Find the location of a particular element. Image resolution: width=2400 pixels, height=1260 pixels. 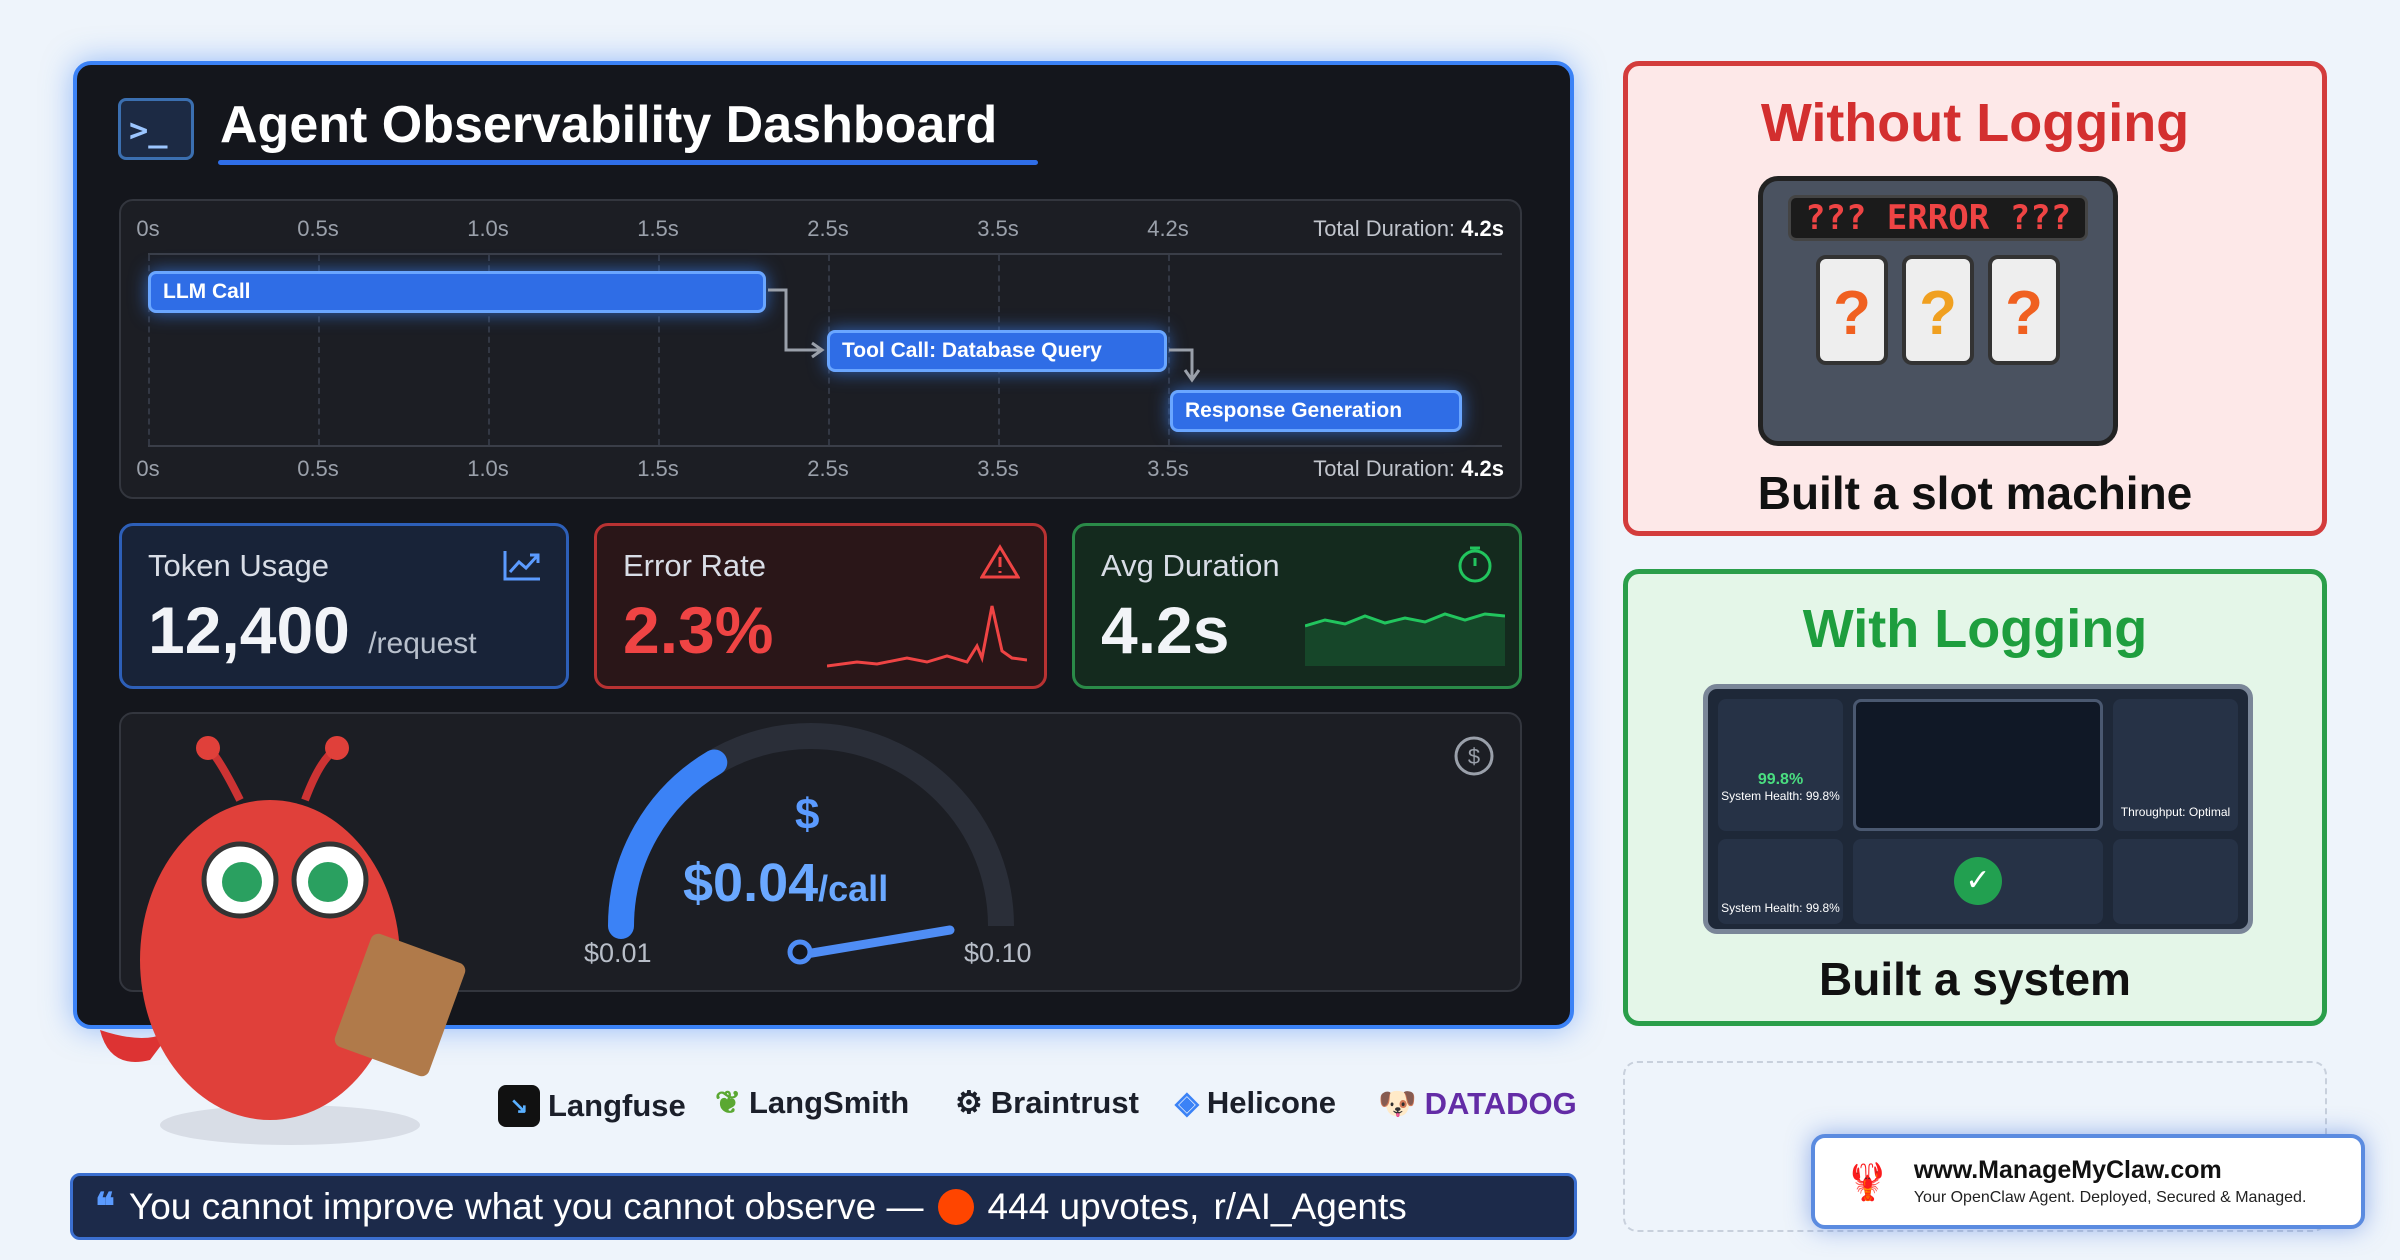

timeline-tick-top: 0s is located at coordinates (148, 228).